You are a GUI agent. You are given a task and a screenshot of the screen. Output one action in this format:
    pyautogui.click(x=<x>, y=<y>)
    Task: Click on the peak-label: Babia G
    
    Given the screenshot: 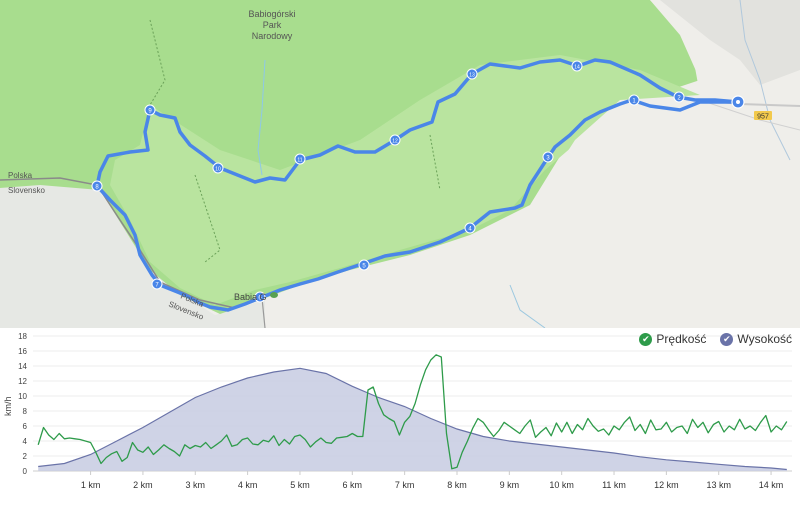 What is the action you would take?
    pyautogui.click(x=250, y=297)
    